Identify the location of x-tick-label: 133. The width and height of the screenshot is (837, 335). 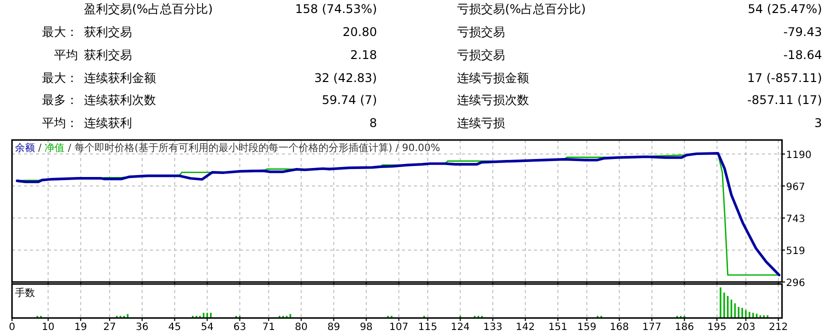
(492, 327).